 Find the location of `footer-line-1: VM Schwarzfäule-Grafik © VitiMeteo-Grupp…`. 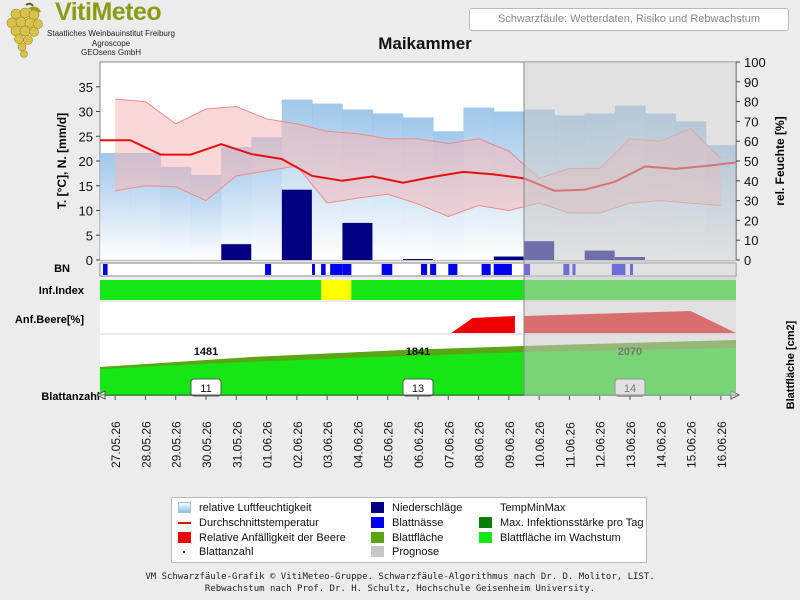

footer-line-1: VM Schwarzfäule-Grafik © VitiMeteo-Grupp… is located at coordinates (400, 577).